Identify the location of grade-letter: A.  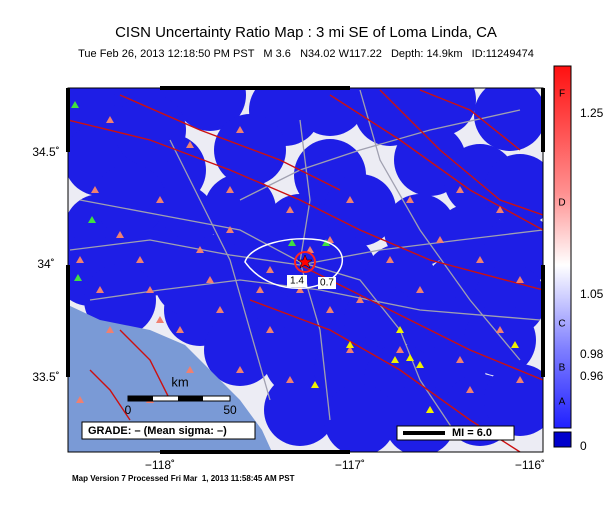
(562, 402).